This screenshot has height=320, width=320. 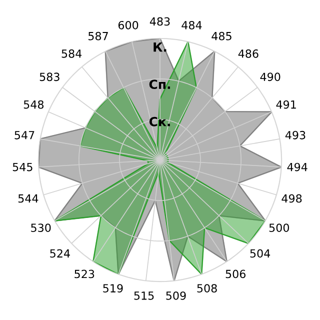 What do you see at coordinates (260, 253) in the screenshot?
I see `spoke-label: 504` at bounding box center [260, 253].